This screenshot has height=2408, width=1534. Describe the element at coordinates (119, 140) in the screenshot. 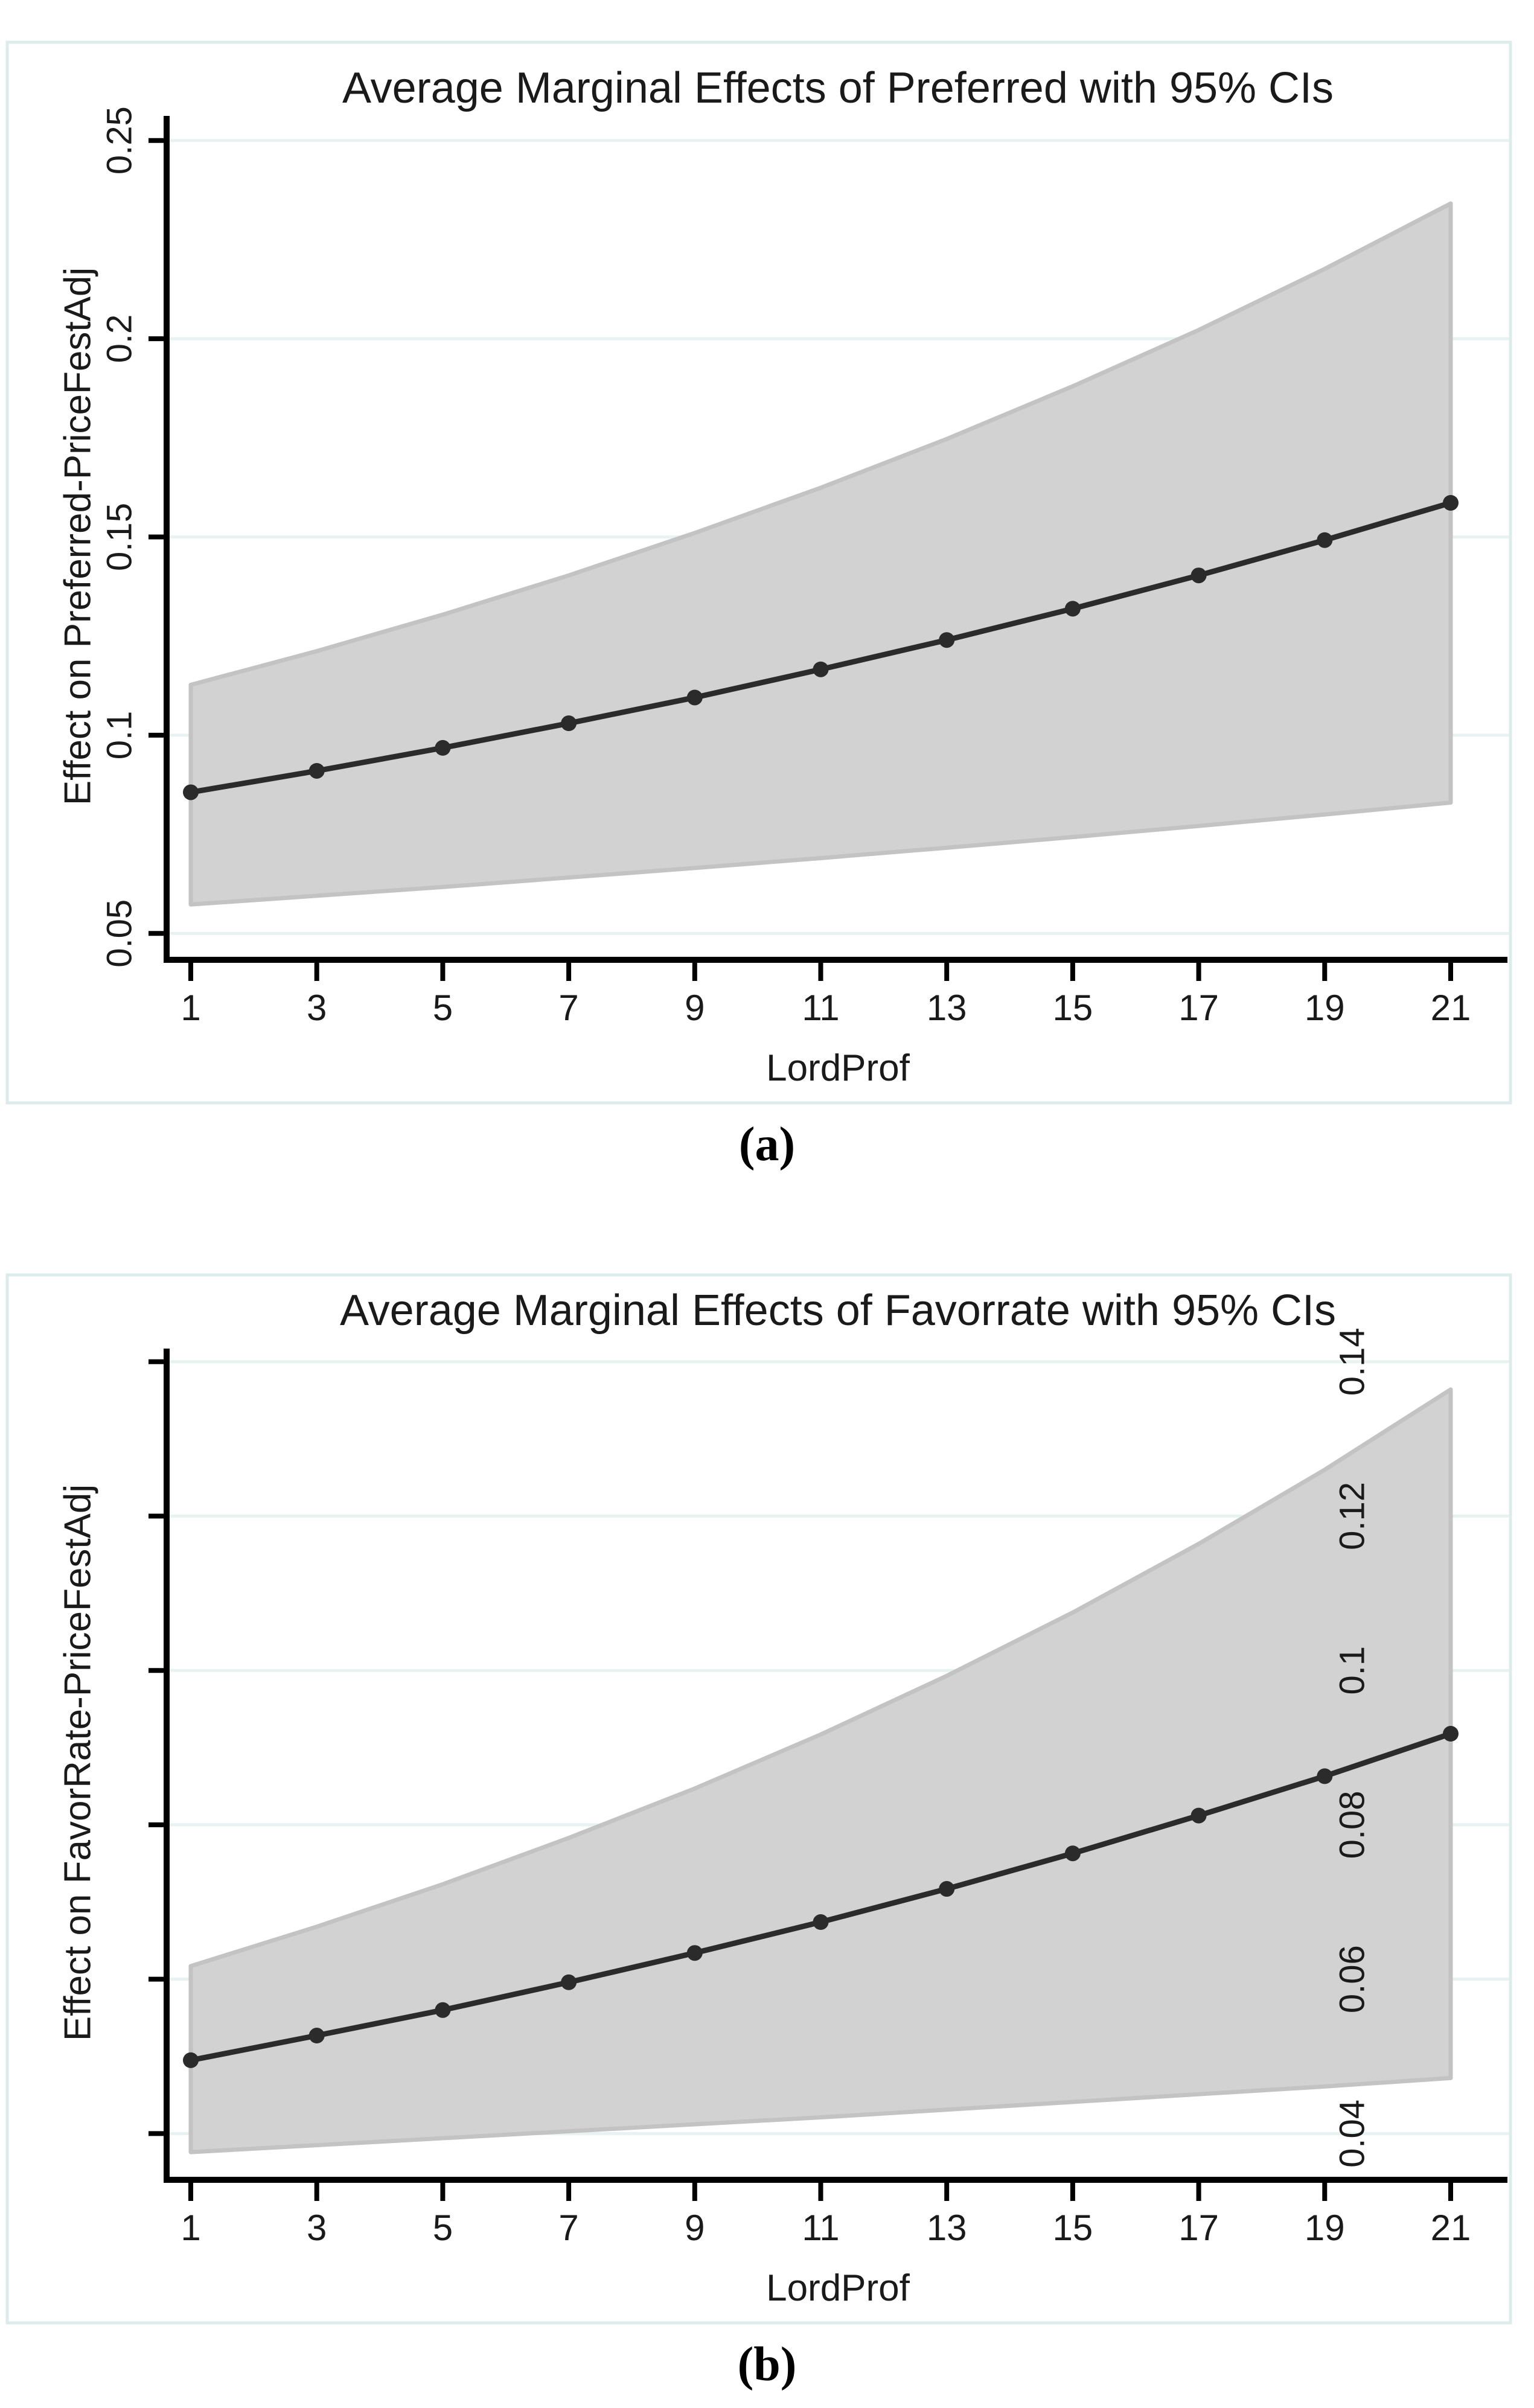

I see `y-tick-label: 0.25` at that location.